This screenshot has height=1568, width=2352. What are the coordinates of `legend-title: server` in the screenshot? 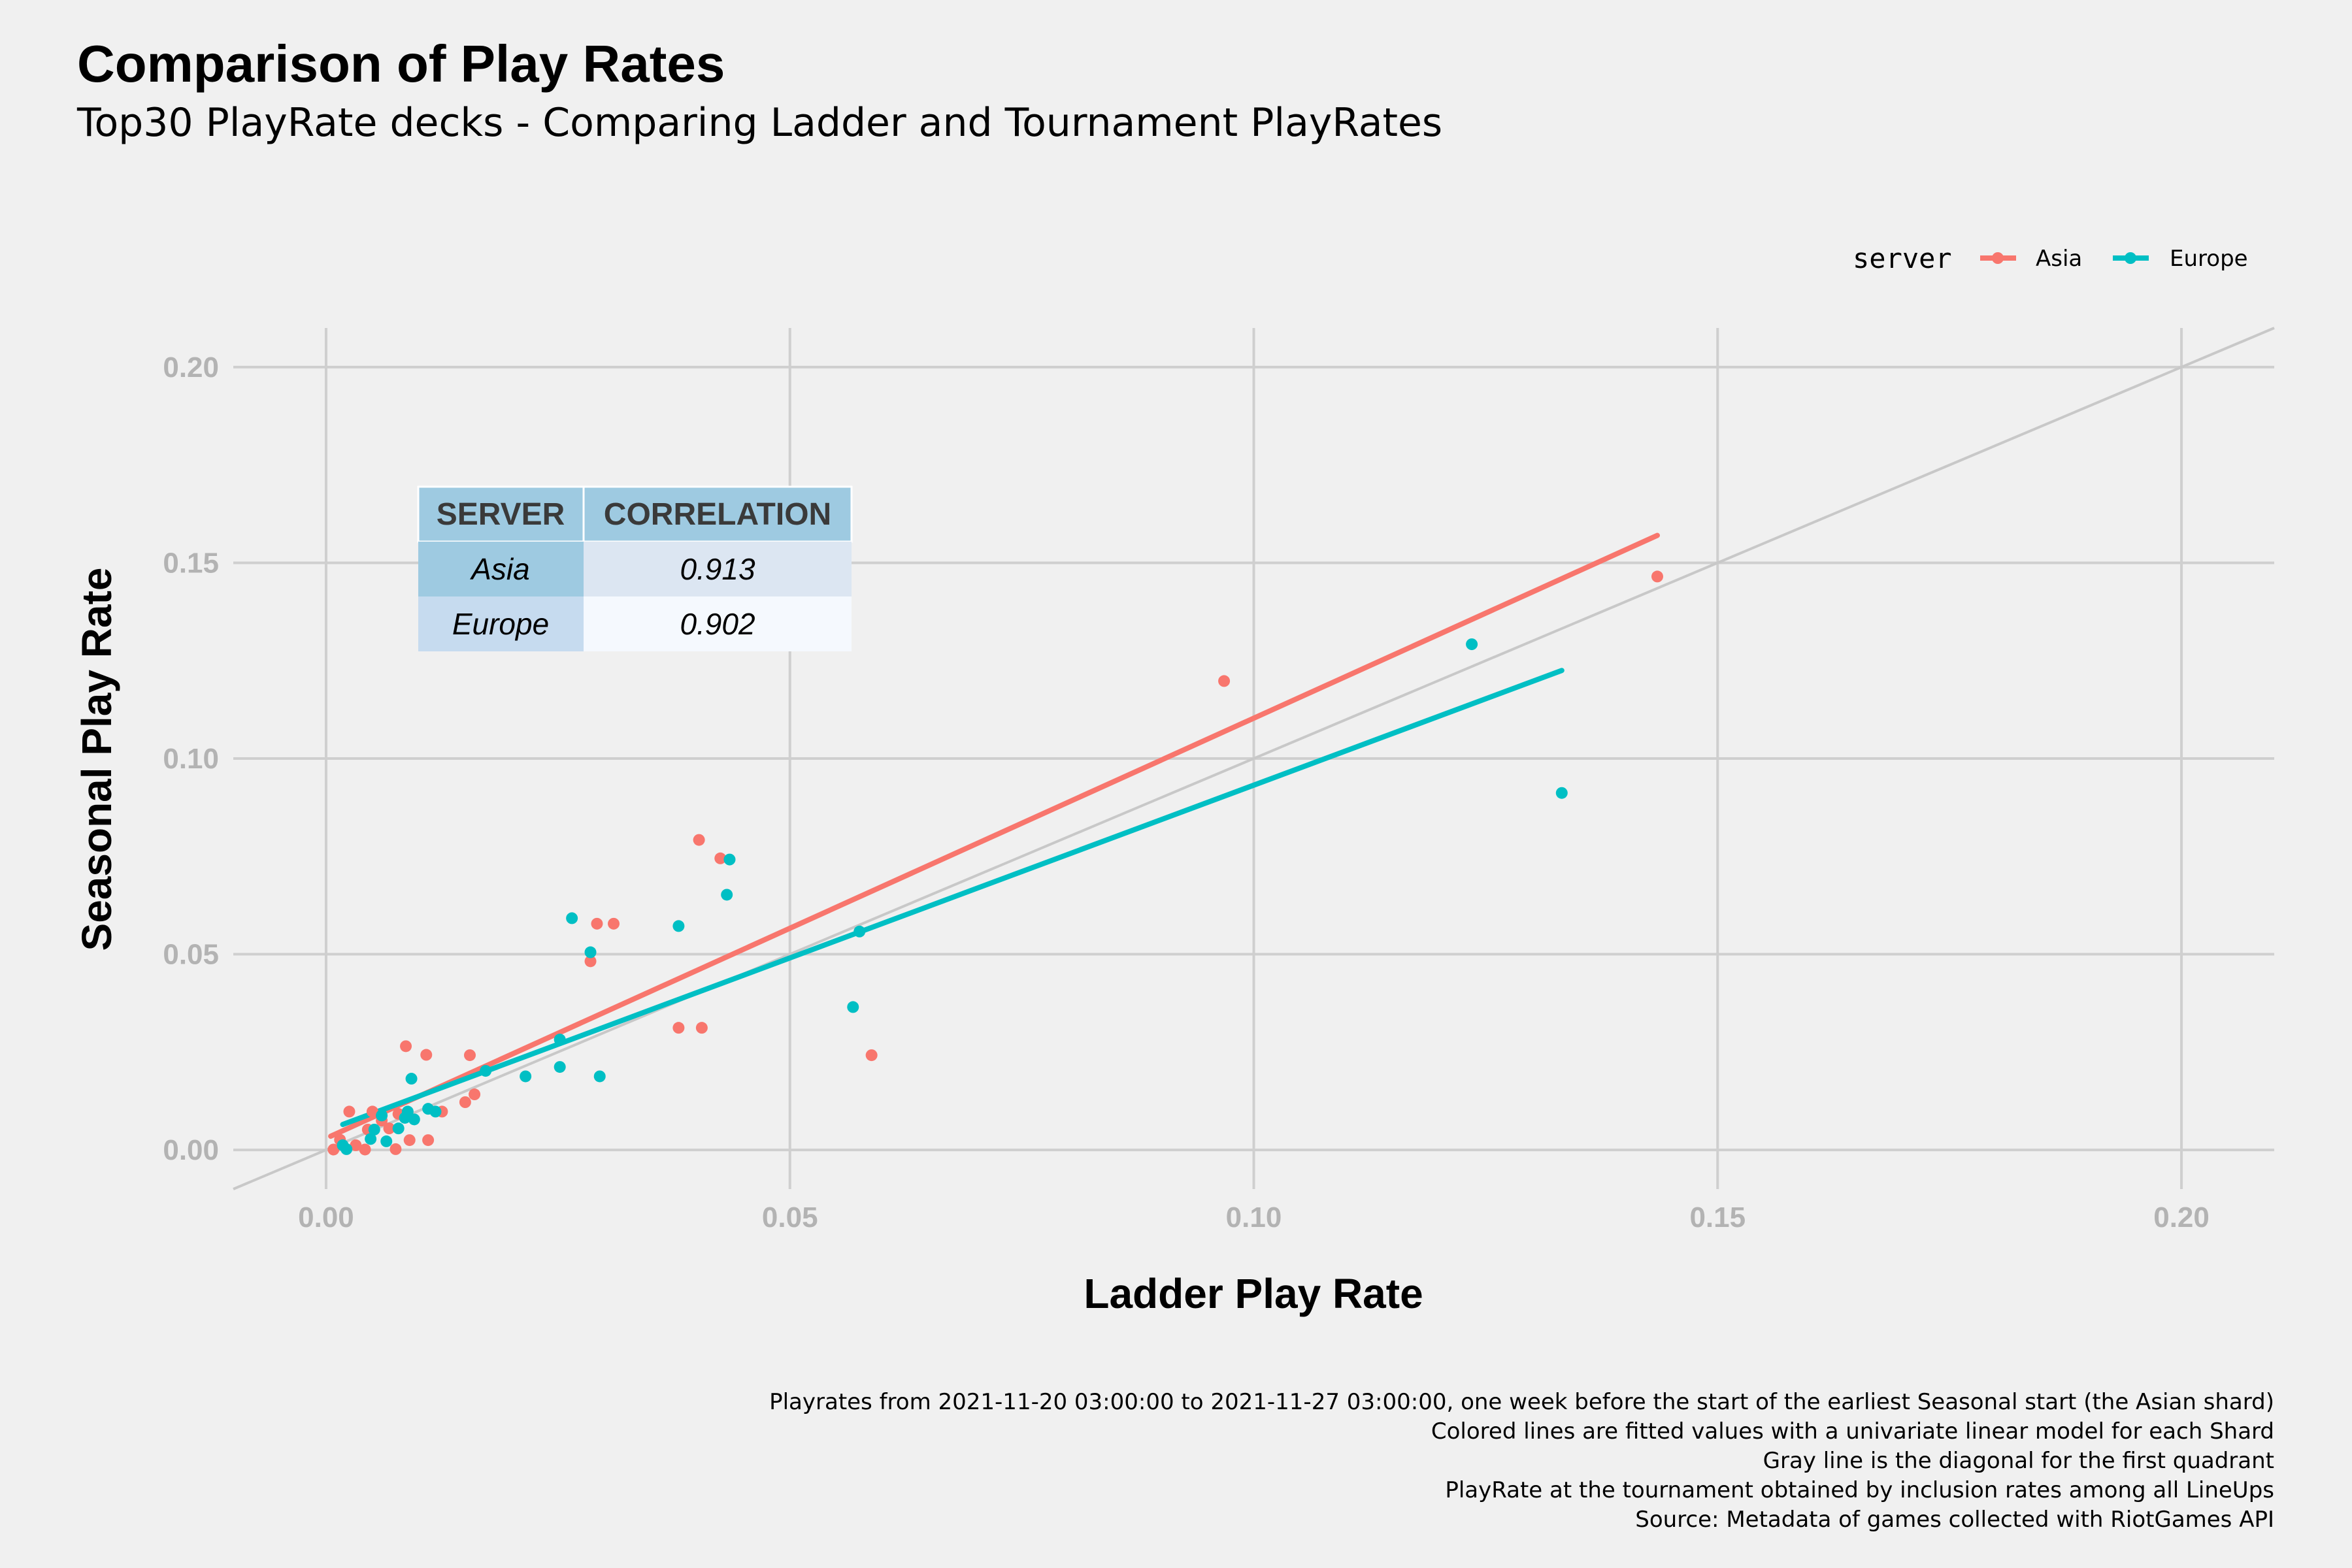 It's located at (1902, 258).